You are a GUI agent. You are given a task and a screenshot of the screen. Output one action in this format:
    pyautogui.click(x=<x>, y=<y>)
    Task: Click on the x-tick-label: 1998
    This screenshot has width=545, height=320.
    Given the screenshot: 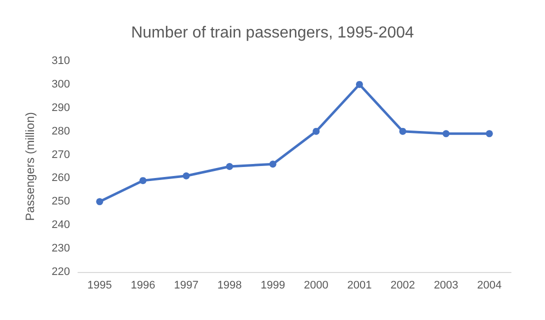 What is the action you would take?
    pyautogui.click(x=229, y=286)
    